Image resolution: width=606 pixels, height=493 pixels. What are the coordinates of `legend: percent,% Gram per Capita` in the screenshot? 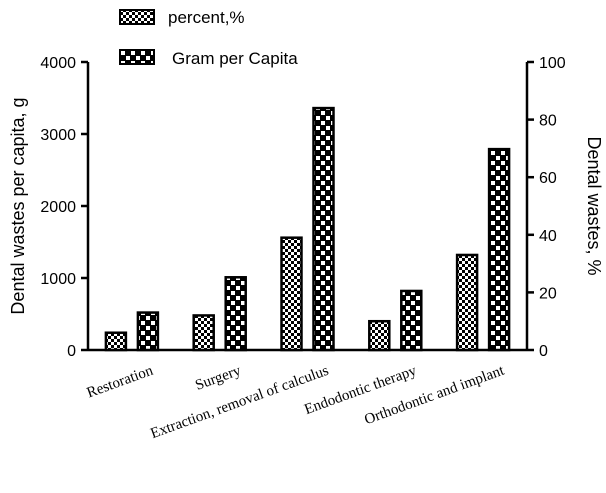 It's located at (208, 38).